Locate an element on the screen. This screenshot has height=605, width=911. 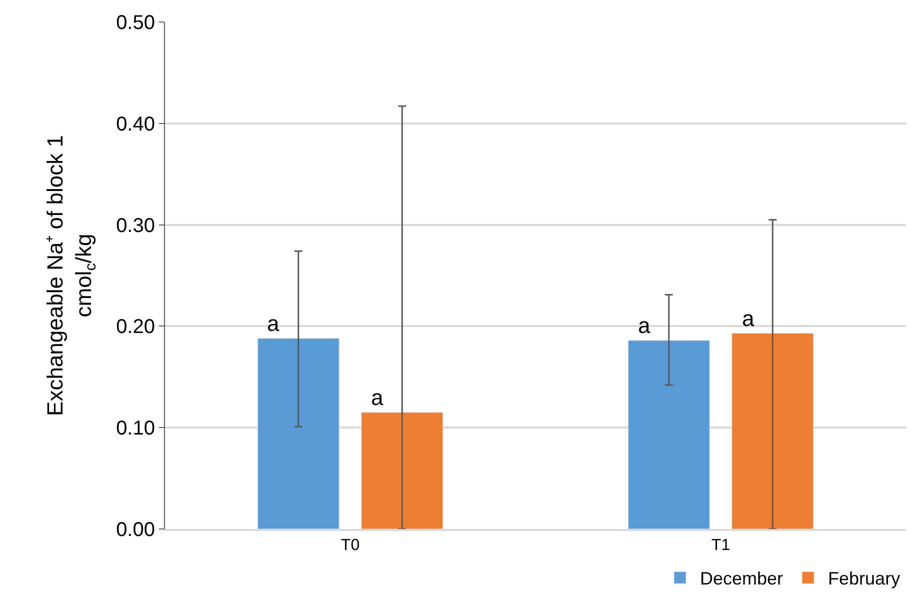
legend-label: February is located at coordinates (864, 578).